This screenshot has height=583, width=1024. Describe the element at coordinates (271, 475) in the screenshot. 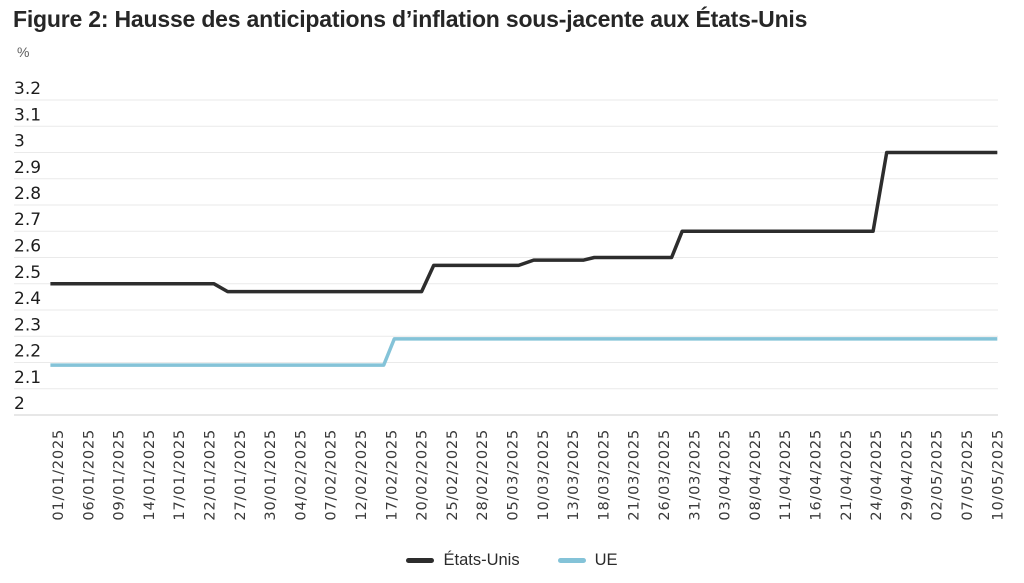

I see `x-axis-tick-label: 30/01/2025` at that location.